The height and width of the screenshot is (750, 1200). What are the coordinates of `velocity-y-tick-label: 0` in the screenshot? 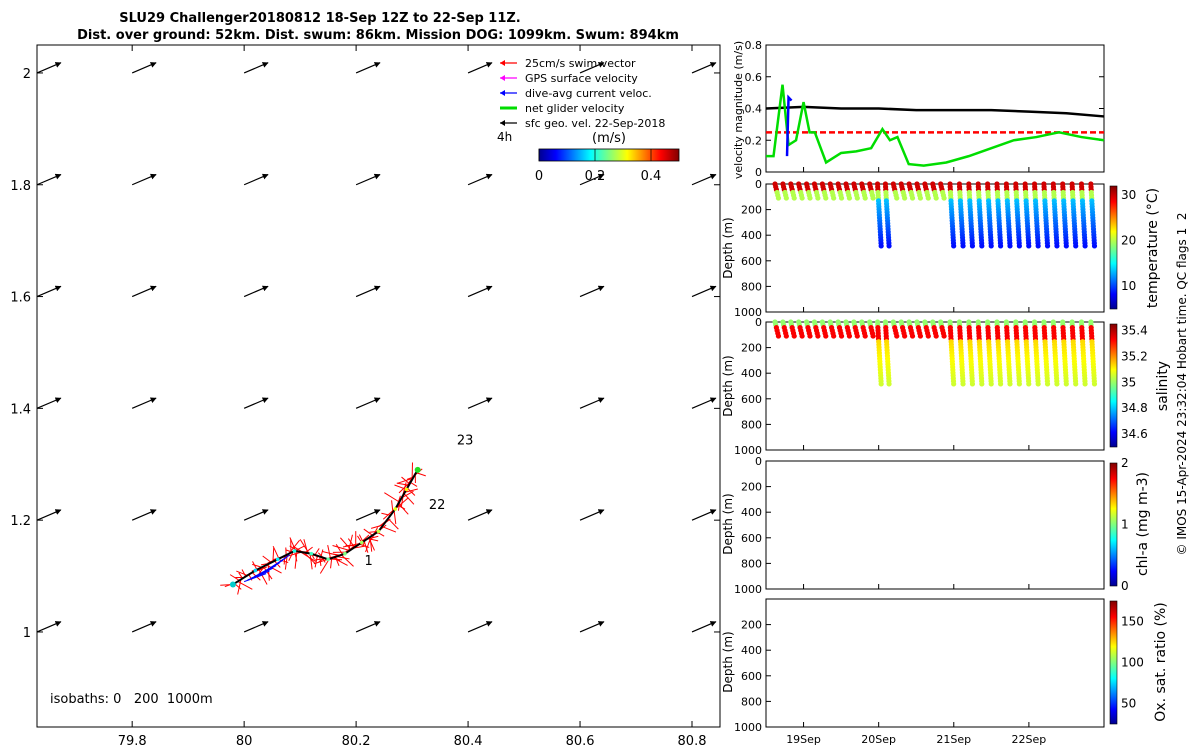 It's located at (758, 172).